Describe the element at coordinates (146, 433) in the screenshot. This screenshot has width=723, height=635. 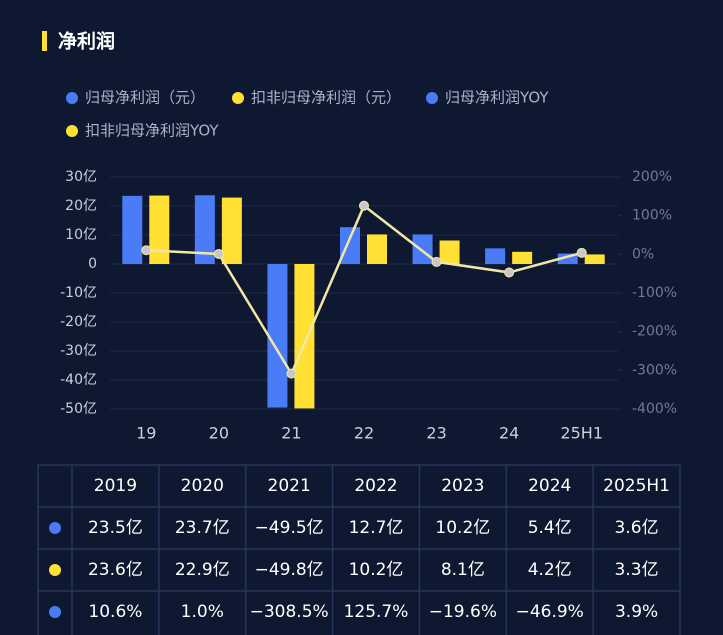
I see `x-tick-label: 19` at that location.